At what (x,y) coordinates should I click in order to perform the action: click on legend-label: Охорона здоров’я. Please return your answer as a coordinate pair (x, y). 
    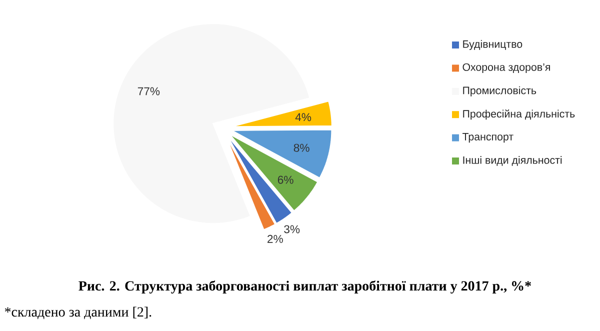
    Looking at the image, I should click on (506, 68).